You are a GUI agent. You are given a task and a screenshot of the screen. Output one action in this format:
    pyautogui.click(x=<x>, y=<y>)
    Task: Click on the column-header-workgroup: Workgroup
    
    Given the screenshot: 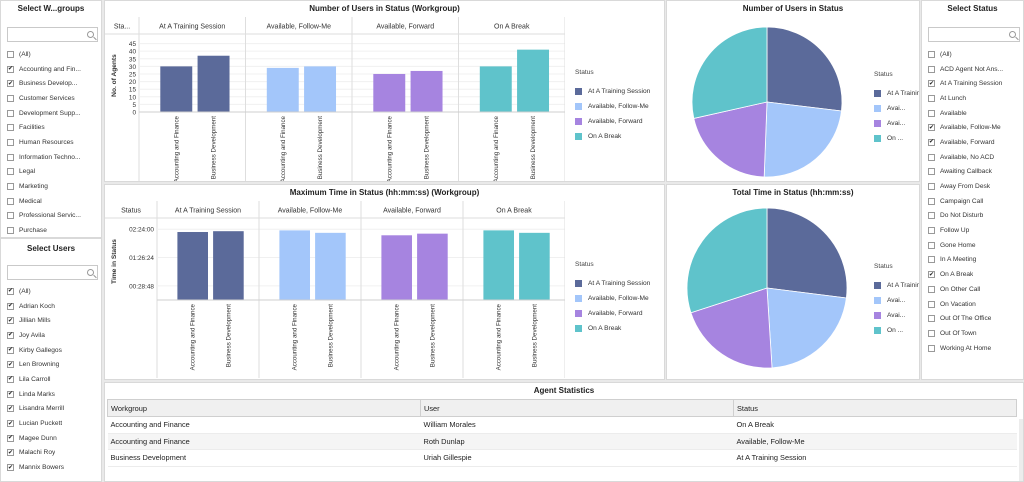 What is the action you would take?
    pyautogui.click(x=264, y=408)
    